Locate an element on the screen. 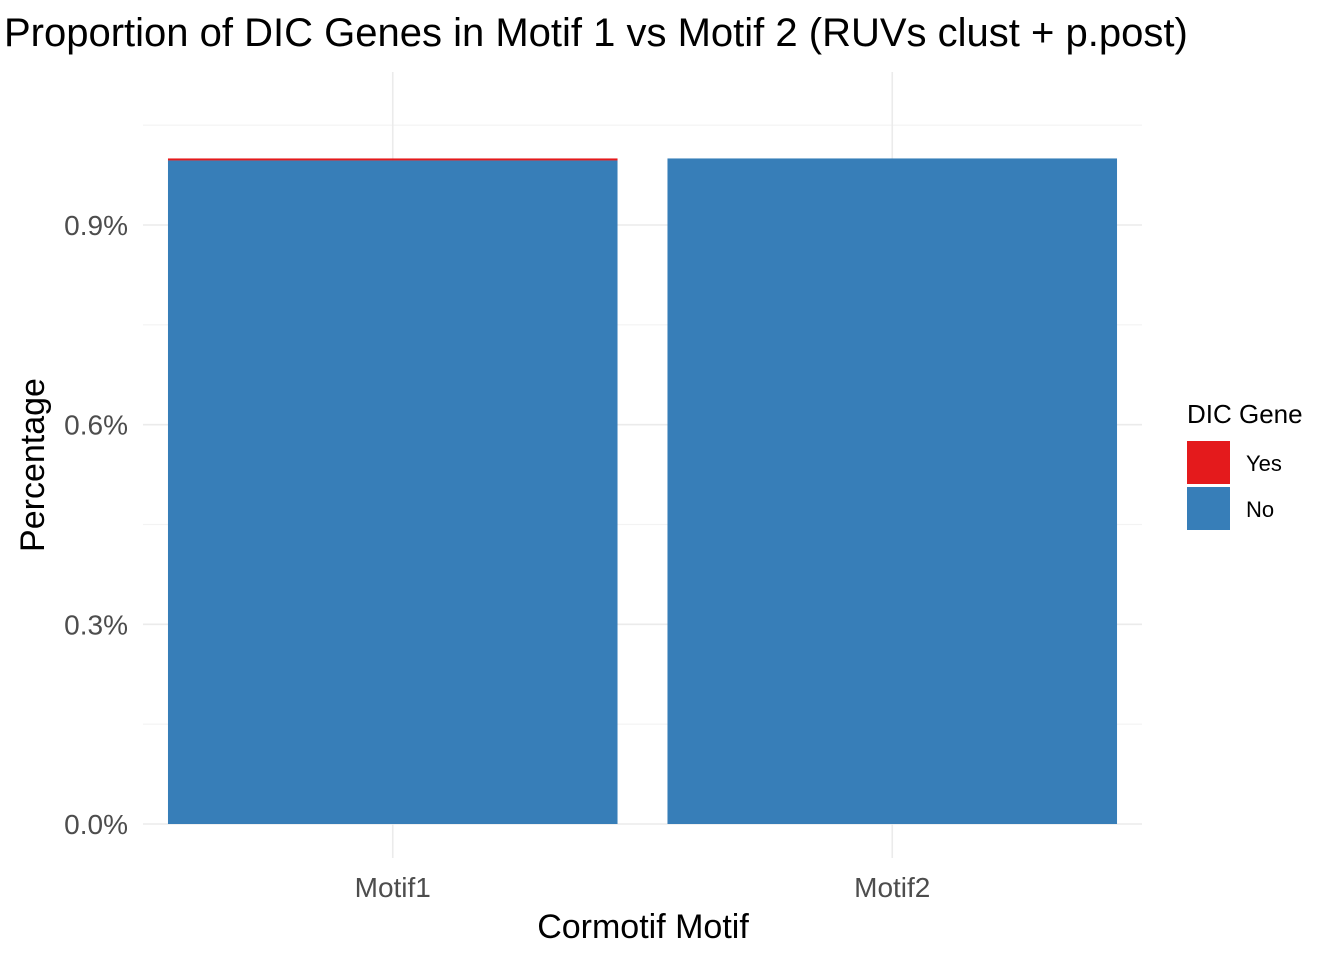 Image resolution: width=1344 pixels, height=960 pixels. y-tick-label: 0.6% is located at coordinates (96, 425).